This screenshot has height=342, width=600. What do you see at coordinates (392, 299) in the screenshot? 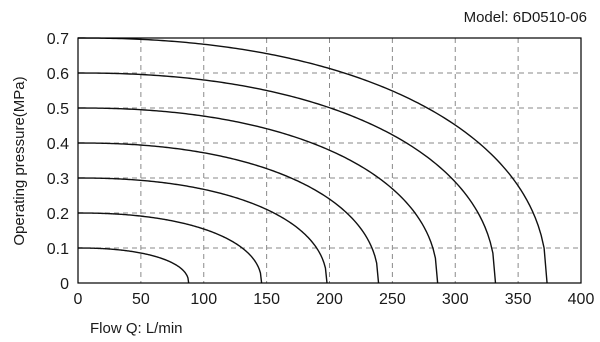
I see `x-tick-label: 250` at bounding box center [392, 299].